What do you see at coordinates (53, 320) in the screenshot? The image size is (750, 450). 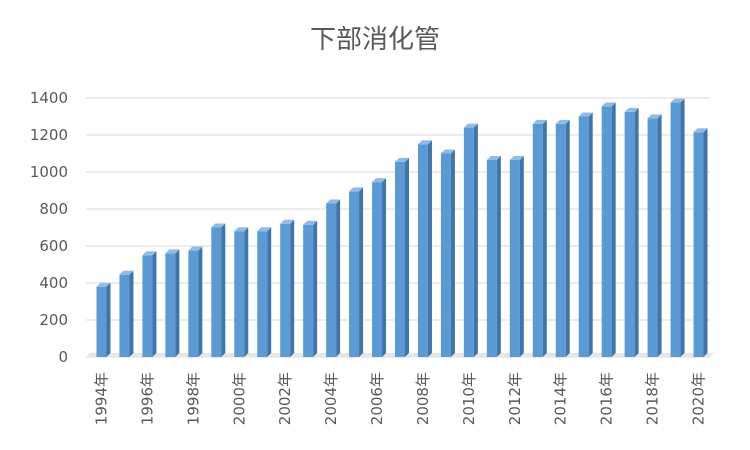 I see `y-tick-label: 200` at bounding box center [53, 320].